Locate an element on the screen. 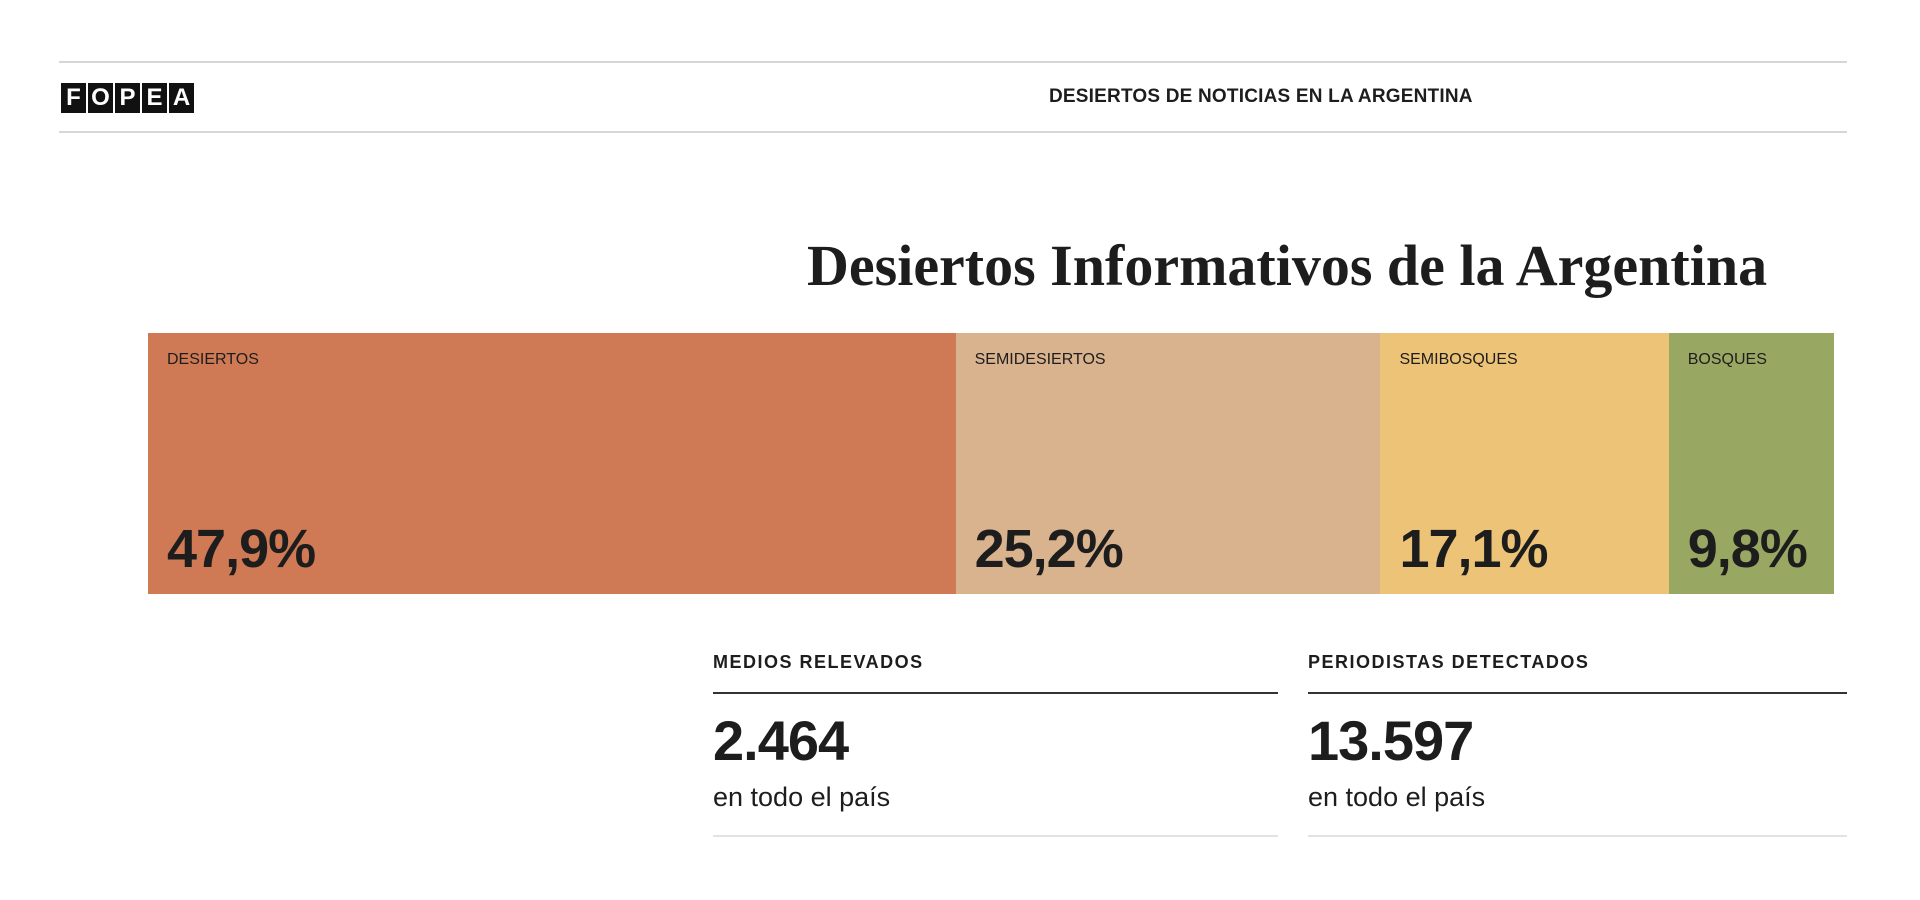  segment-value: 47,9% is located at coordinates (241, 549).